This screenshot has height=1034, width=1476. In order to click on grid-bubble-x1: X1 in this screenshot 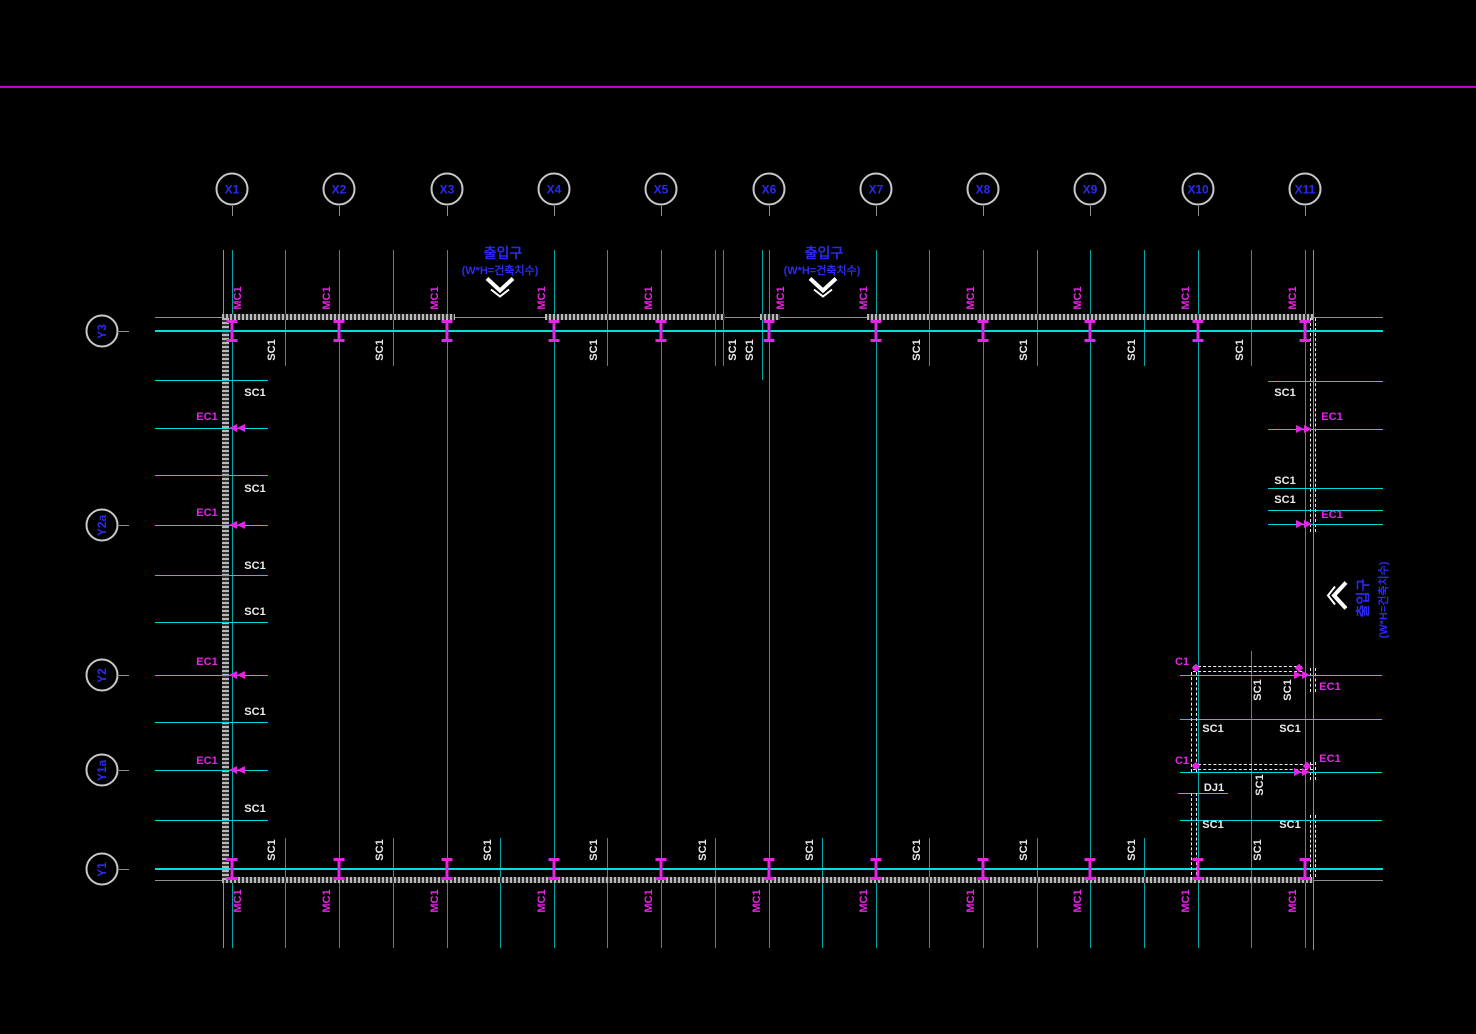, I will do `click(232, 189)`.